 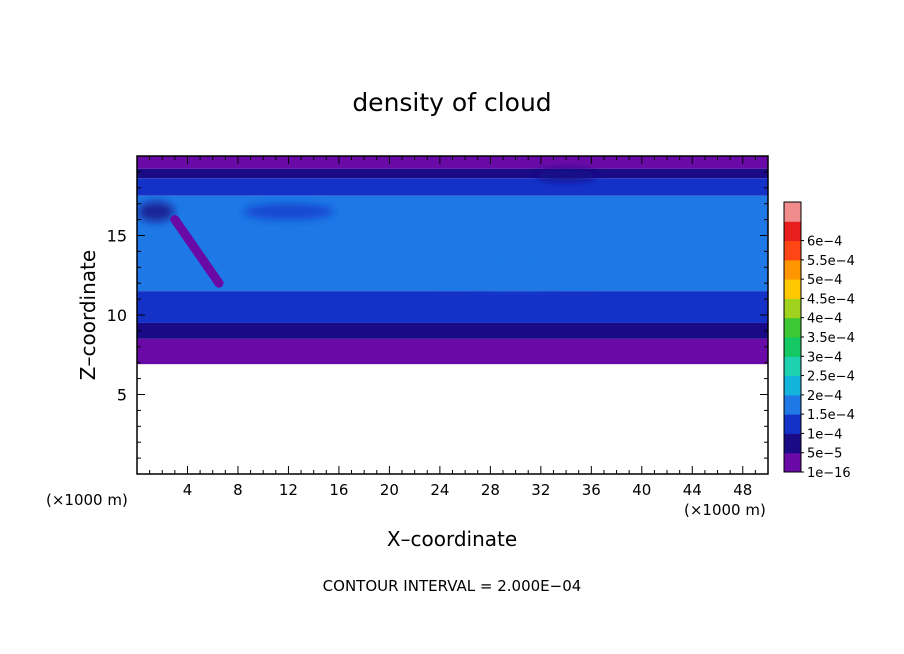 What do you see at coordinates (641, 490) in the screenshot?
I see `x-tick-label: 40` at bounding box center [641, 490].